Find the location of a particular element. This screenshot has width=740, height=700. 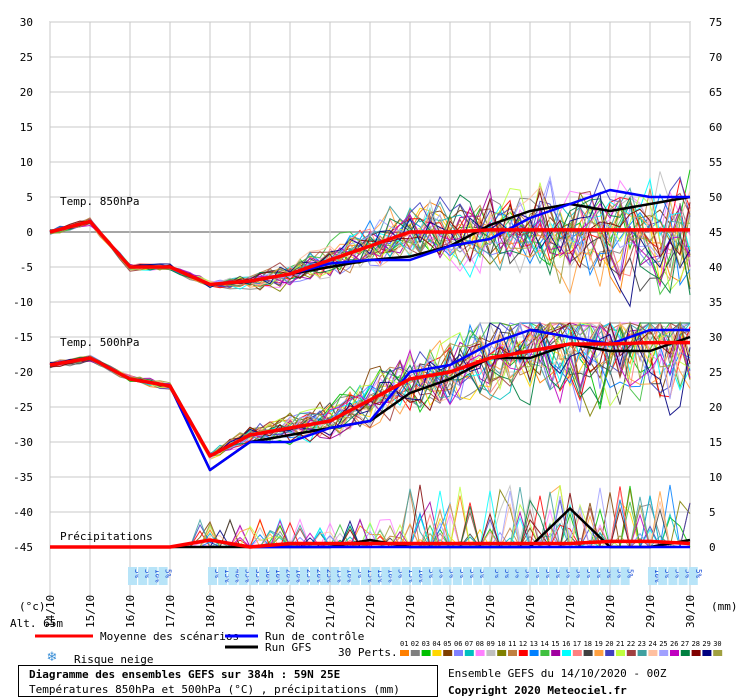

date-tick-label: 16/10 is located at coordinates (130, 611).